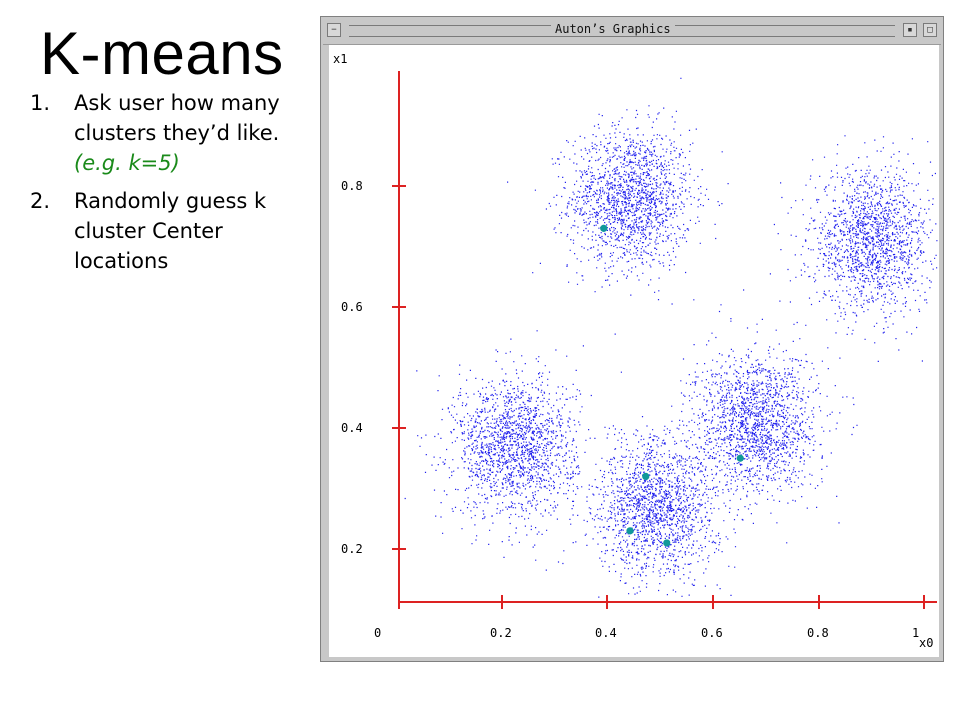 This screenshot has width=960, height=720. Describe the element at coordinates (656, 484) in the screenshot. I see `cluster-5-points` at that location.